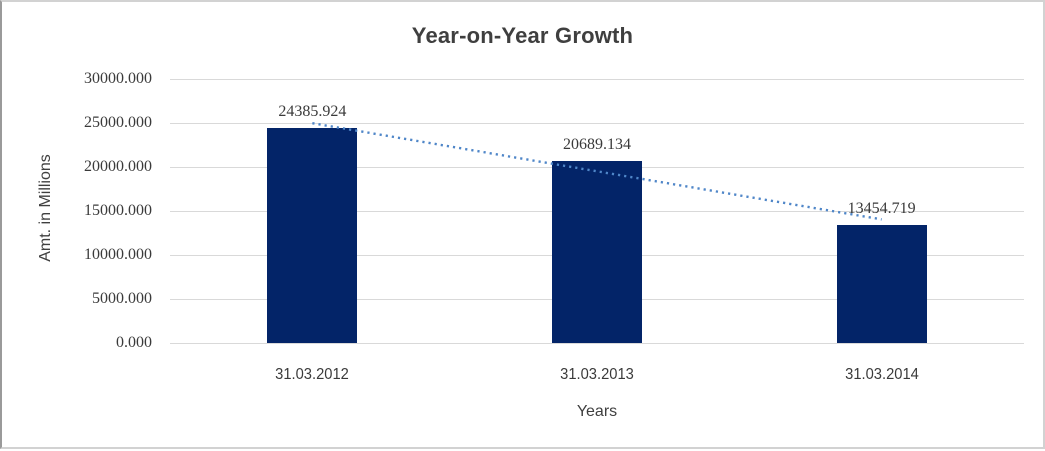 The width and height of the screenshot is (1045, 451). Describe the element at coordinates (118, 122) in the screenshot. I see `y-tick-label: 25000.000` at that location.